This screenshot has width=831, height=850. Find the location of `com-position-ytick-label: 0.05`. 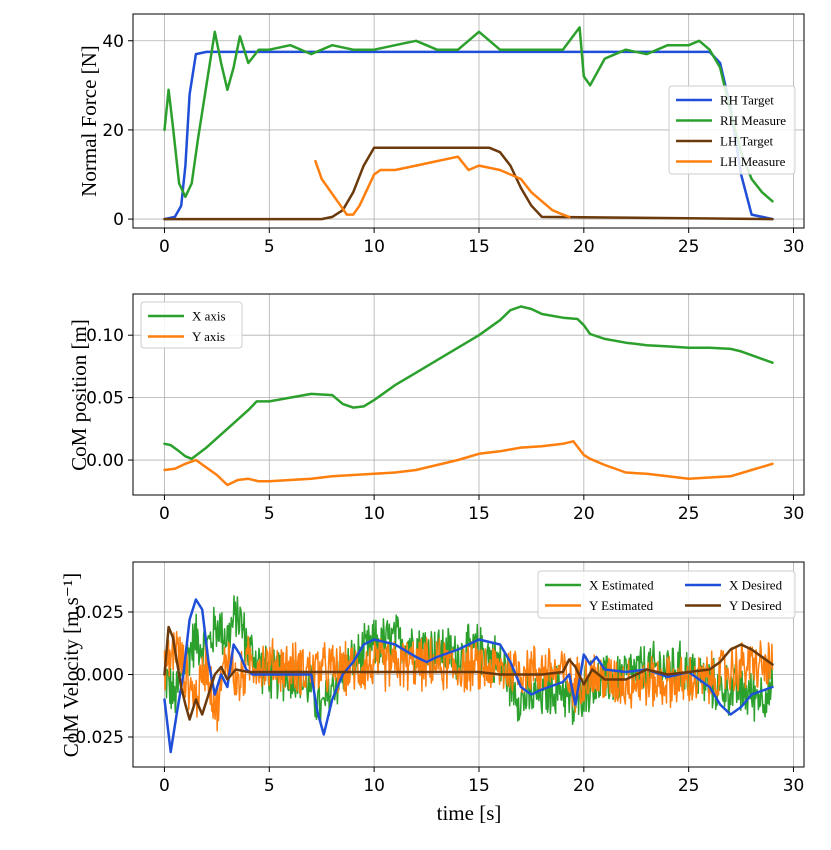

com-position-ytick-label: 0.05 is located at coordinates (105, 399).